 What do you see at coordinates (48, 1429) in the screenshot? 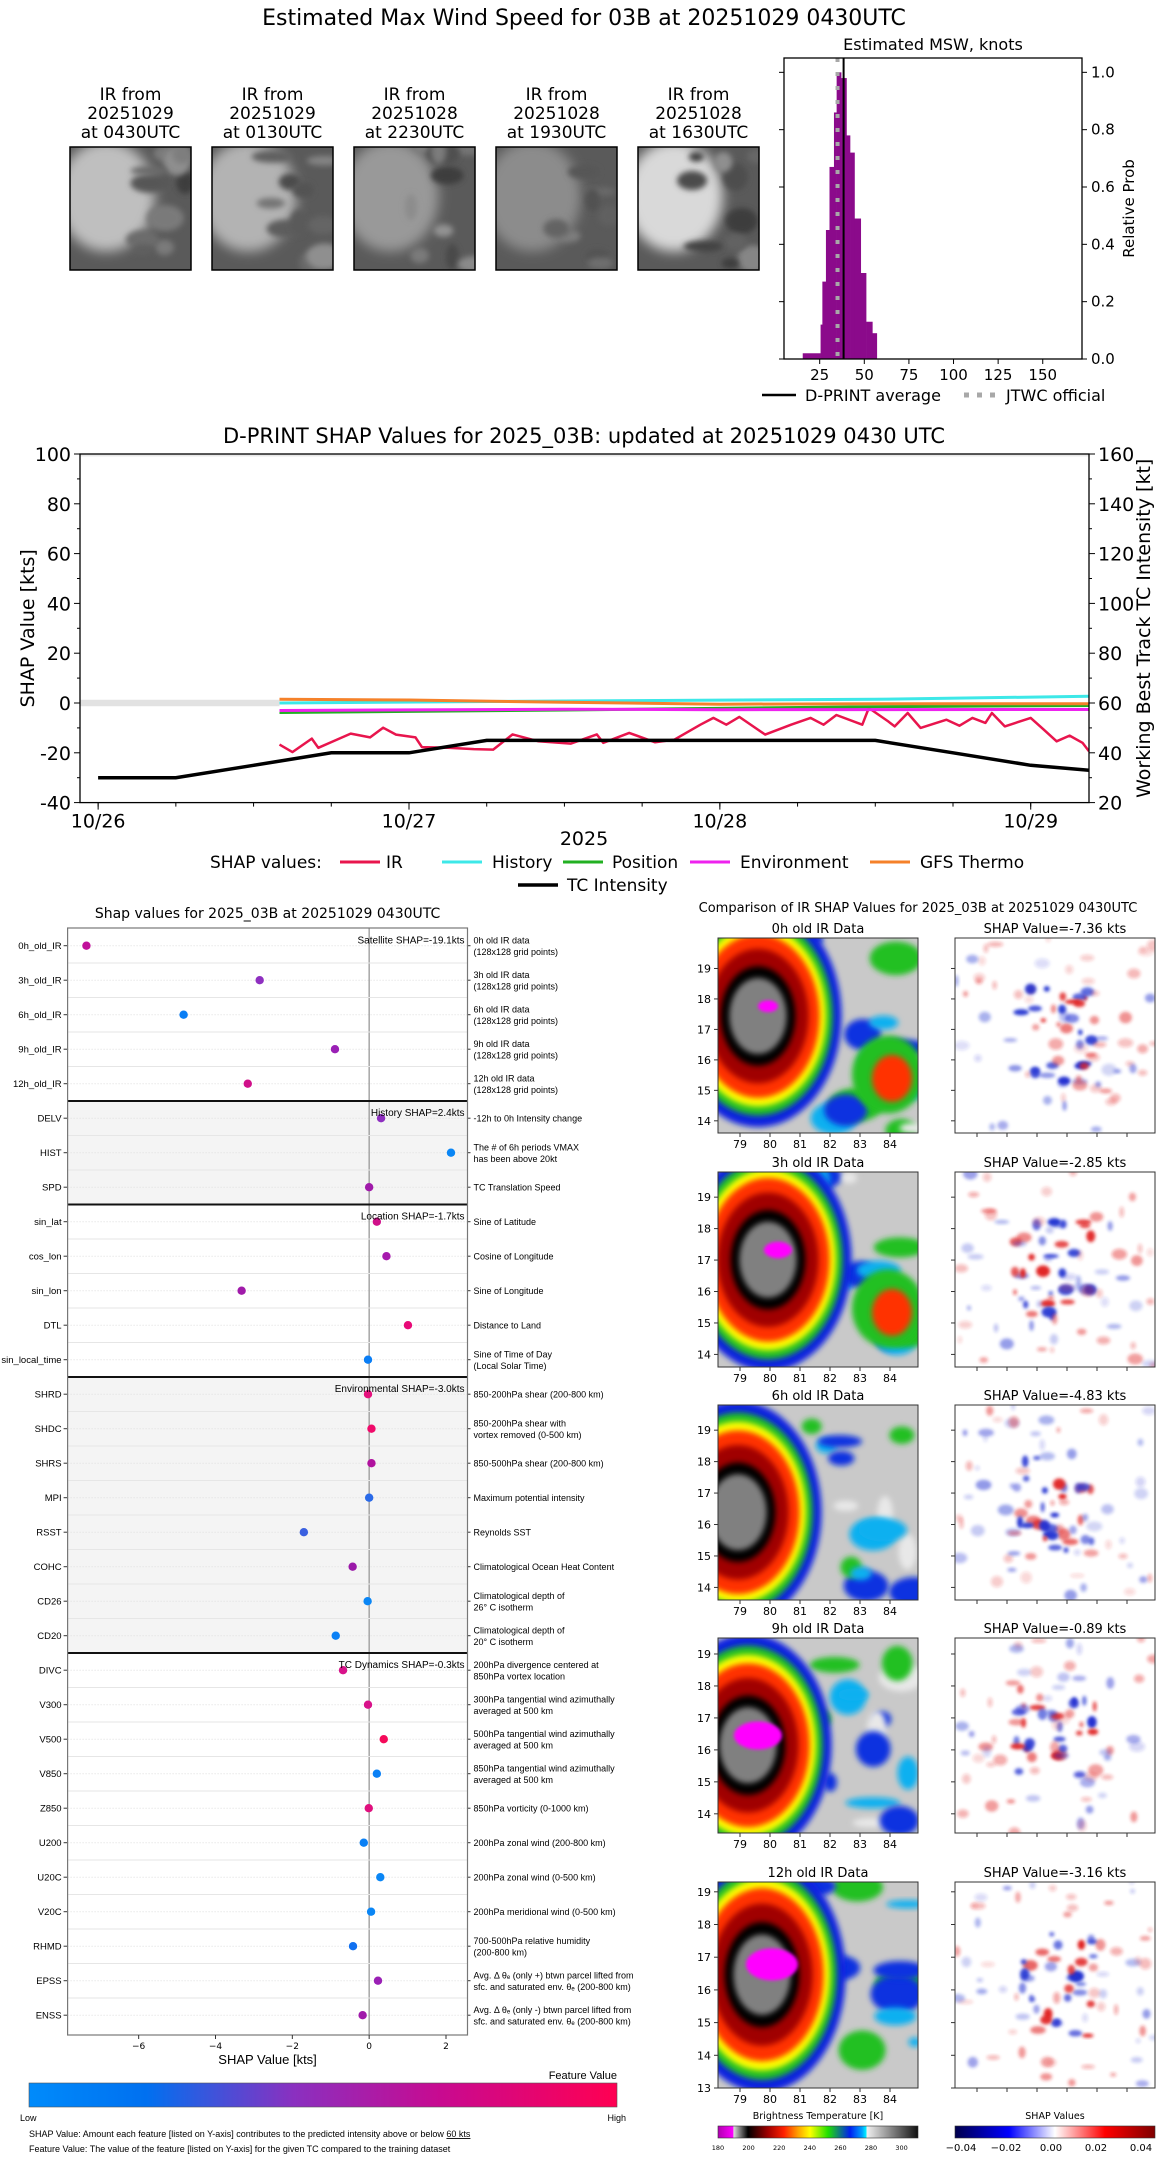
I see `feature-label: SHDC` at bounding box center [48, 1429].